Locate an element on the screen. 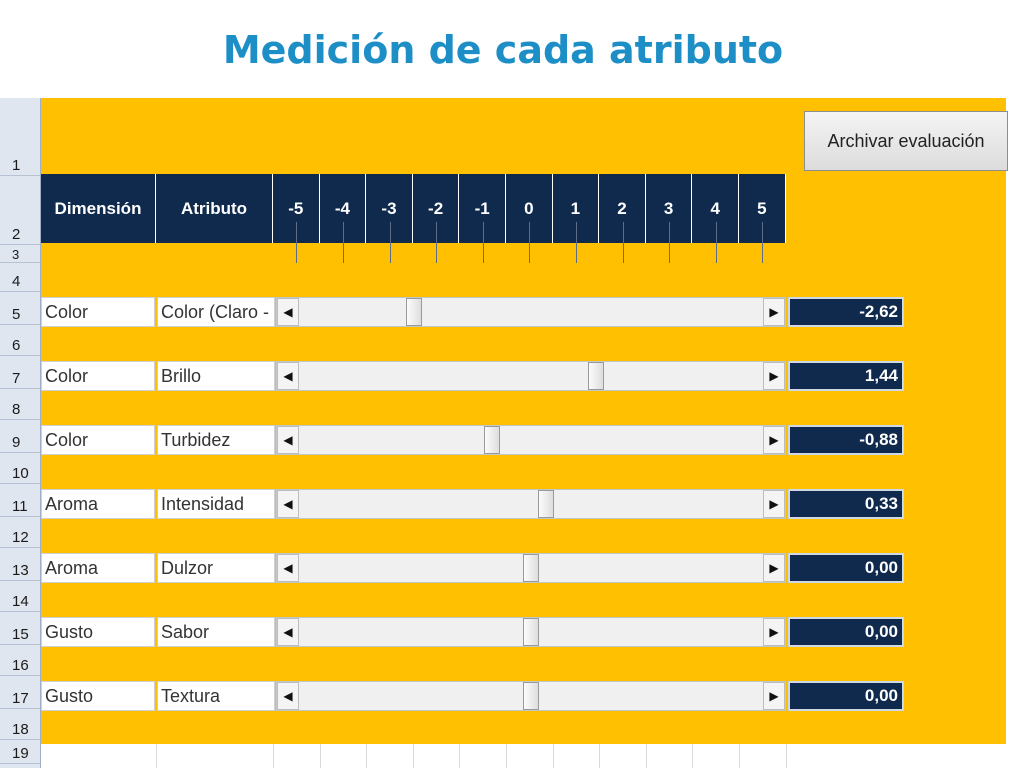 The image size is (1024, 768). row-number: 3 is located at coordinates (20, 254).